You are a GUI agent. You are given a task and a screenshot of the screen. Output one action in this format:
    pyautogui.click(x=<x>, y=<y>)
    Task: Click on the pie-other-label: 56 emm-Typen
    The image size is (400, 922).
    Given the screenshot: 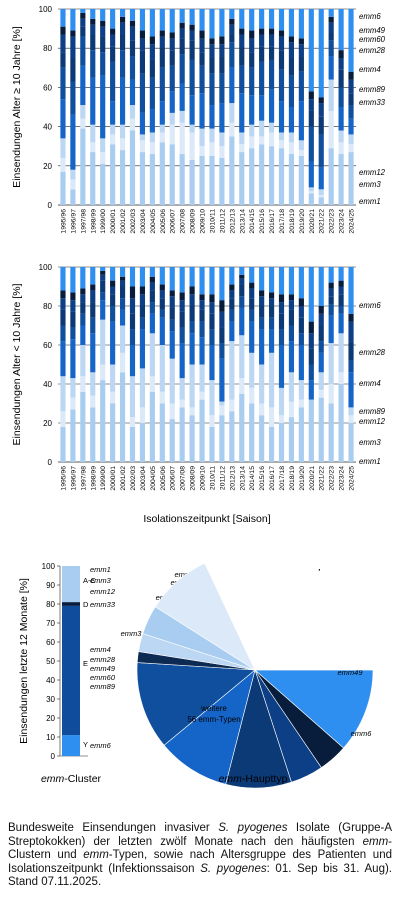 What is the action you would take?
    pyautogui.click(x=213, y=719)
    